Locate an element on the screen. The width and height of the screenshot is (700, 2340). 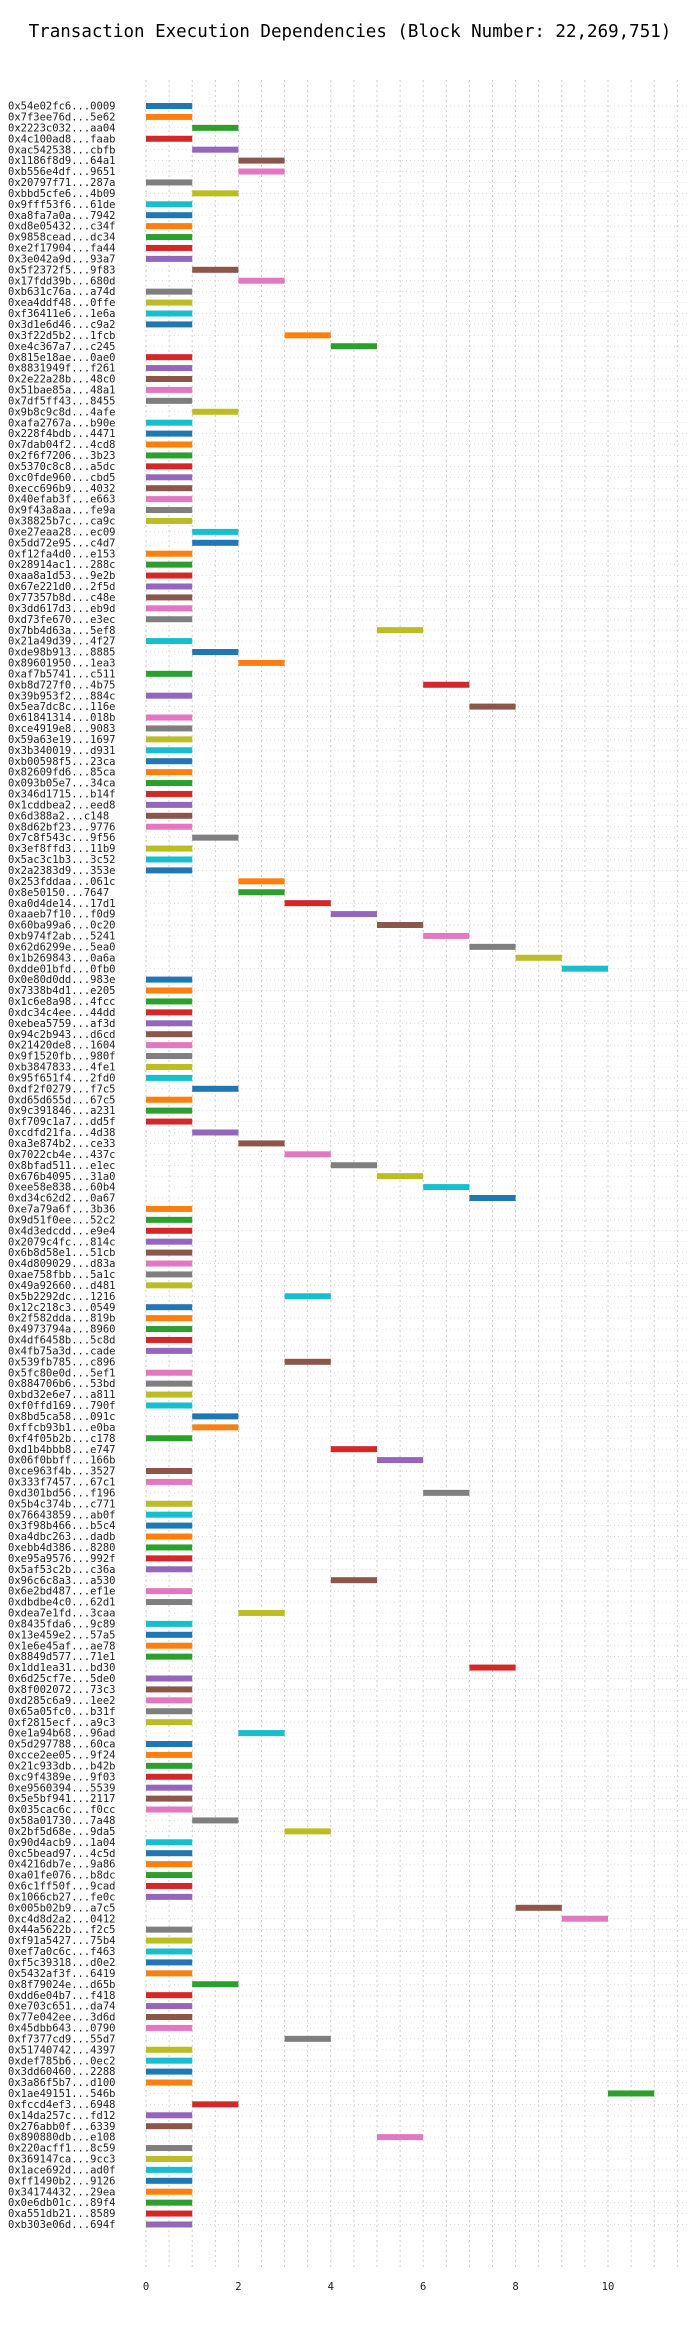
transaction-label: 0xfccd4ef3...6948 is located at coordinates (61, 2105).